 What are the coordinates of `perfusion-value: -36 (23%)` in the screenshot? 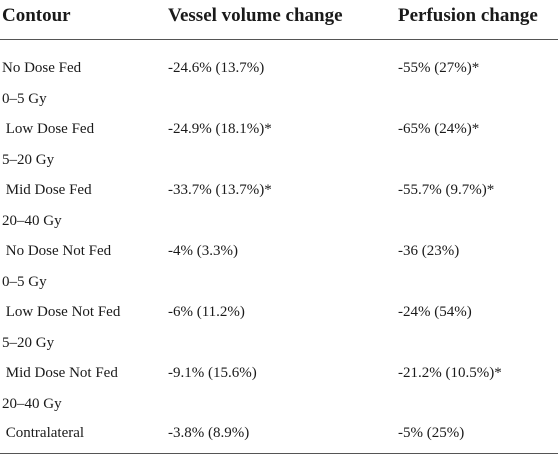 It's located at (429, 251).